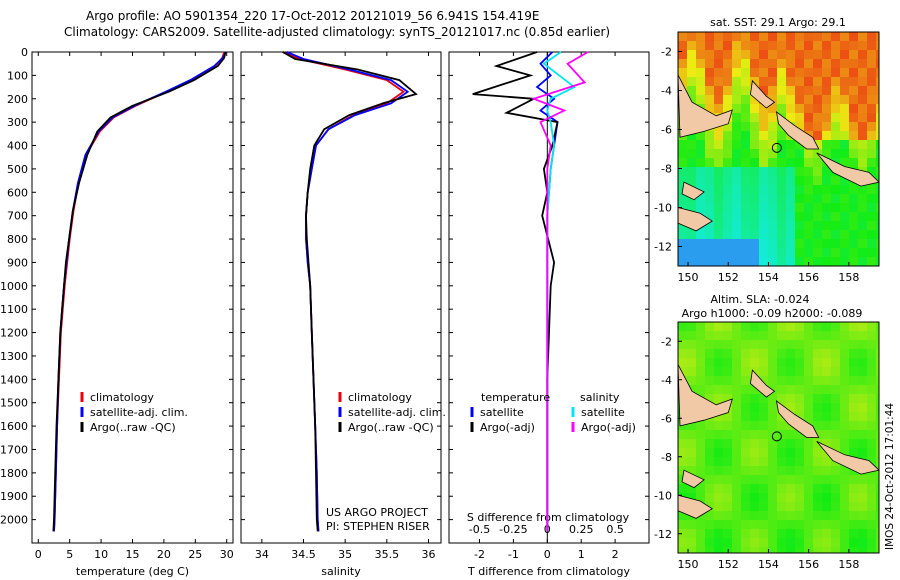  What do you see at coordinates (615, 554) in the screenshot?
I see `x-tick-label: 2` at bounding box center [615, 554].